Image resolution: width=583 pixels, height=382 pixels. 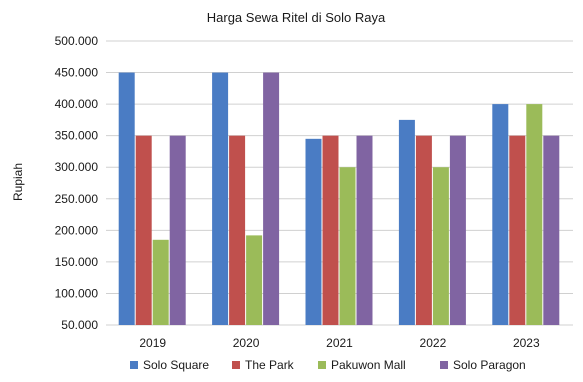 I want to click on legend-label: Solo Square, so click(x=176, y=365).